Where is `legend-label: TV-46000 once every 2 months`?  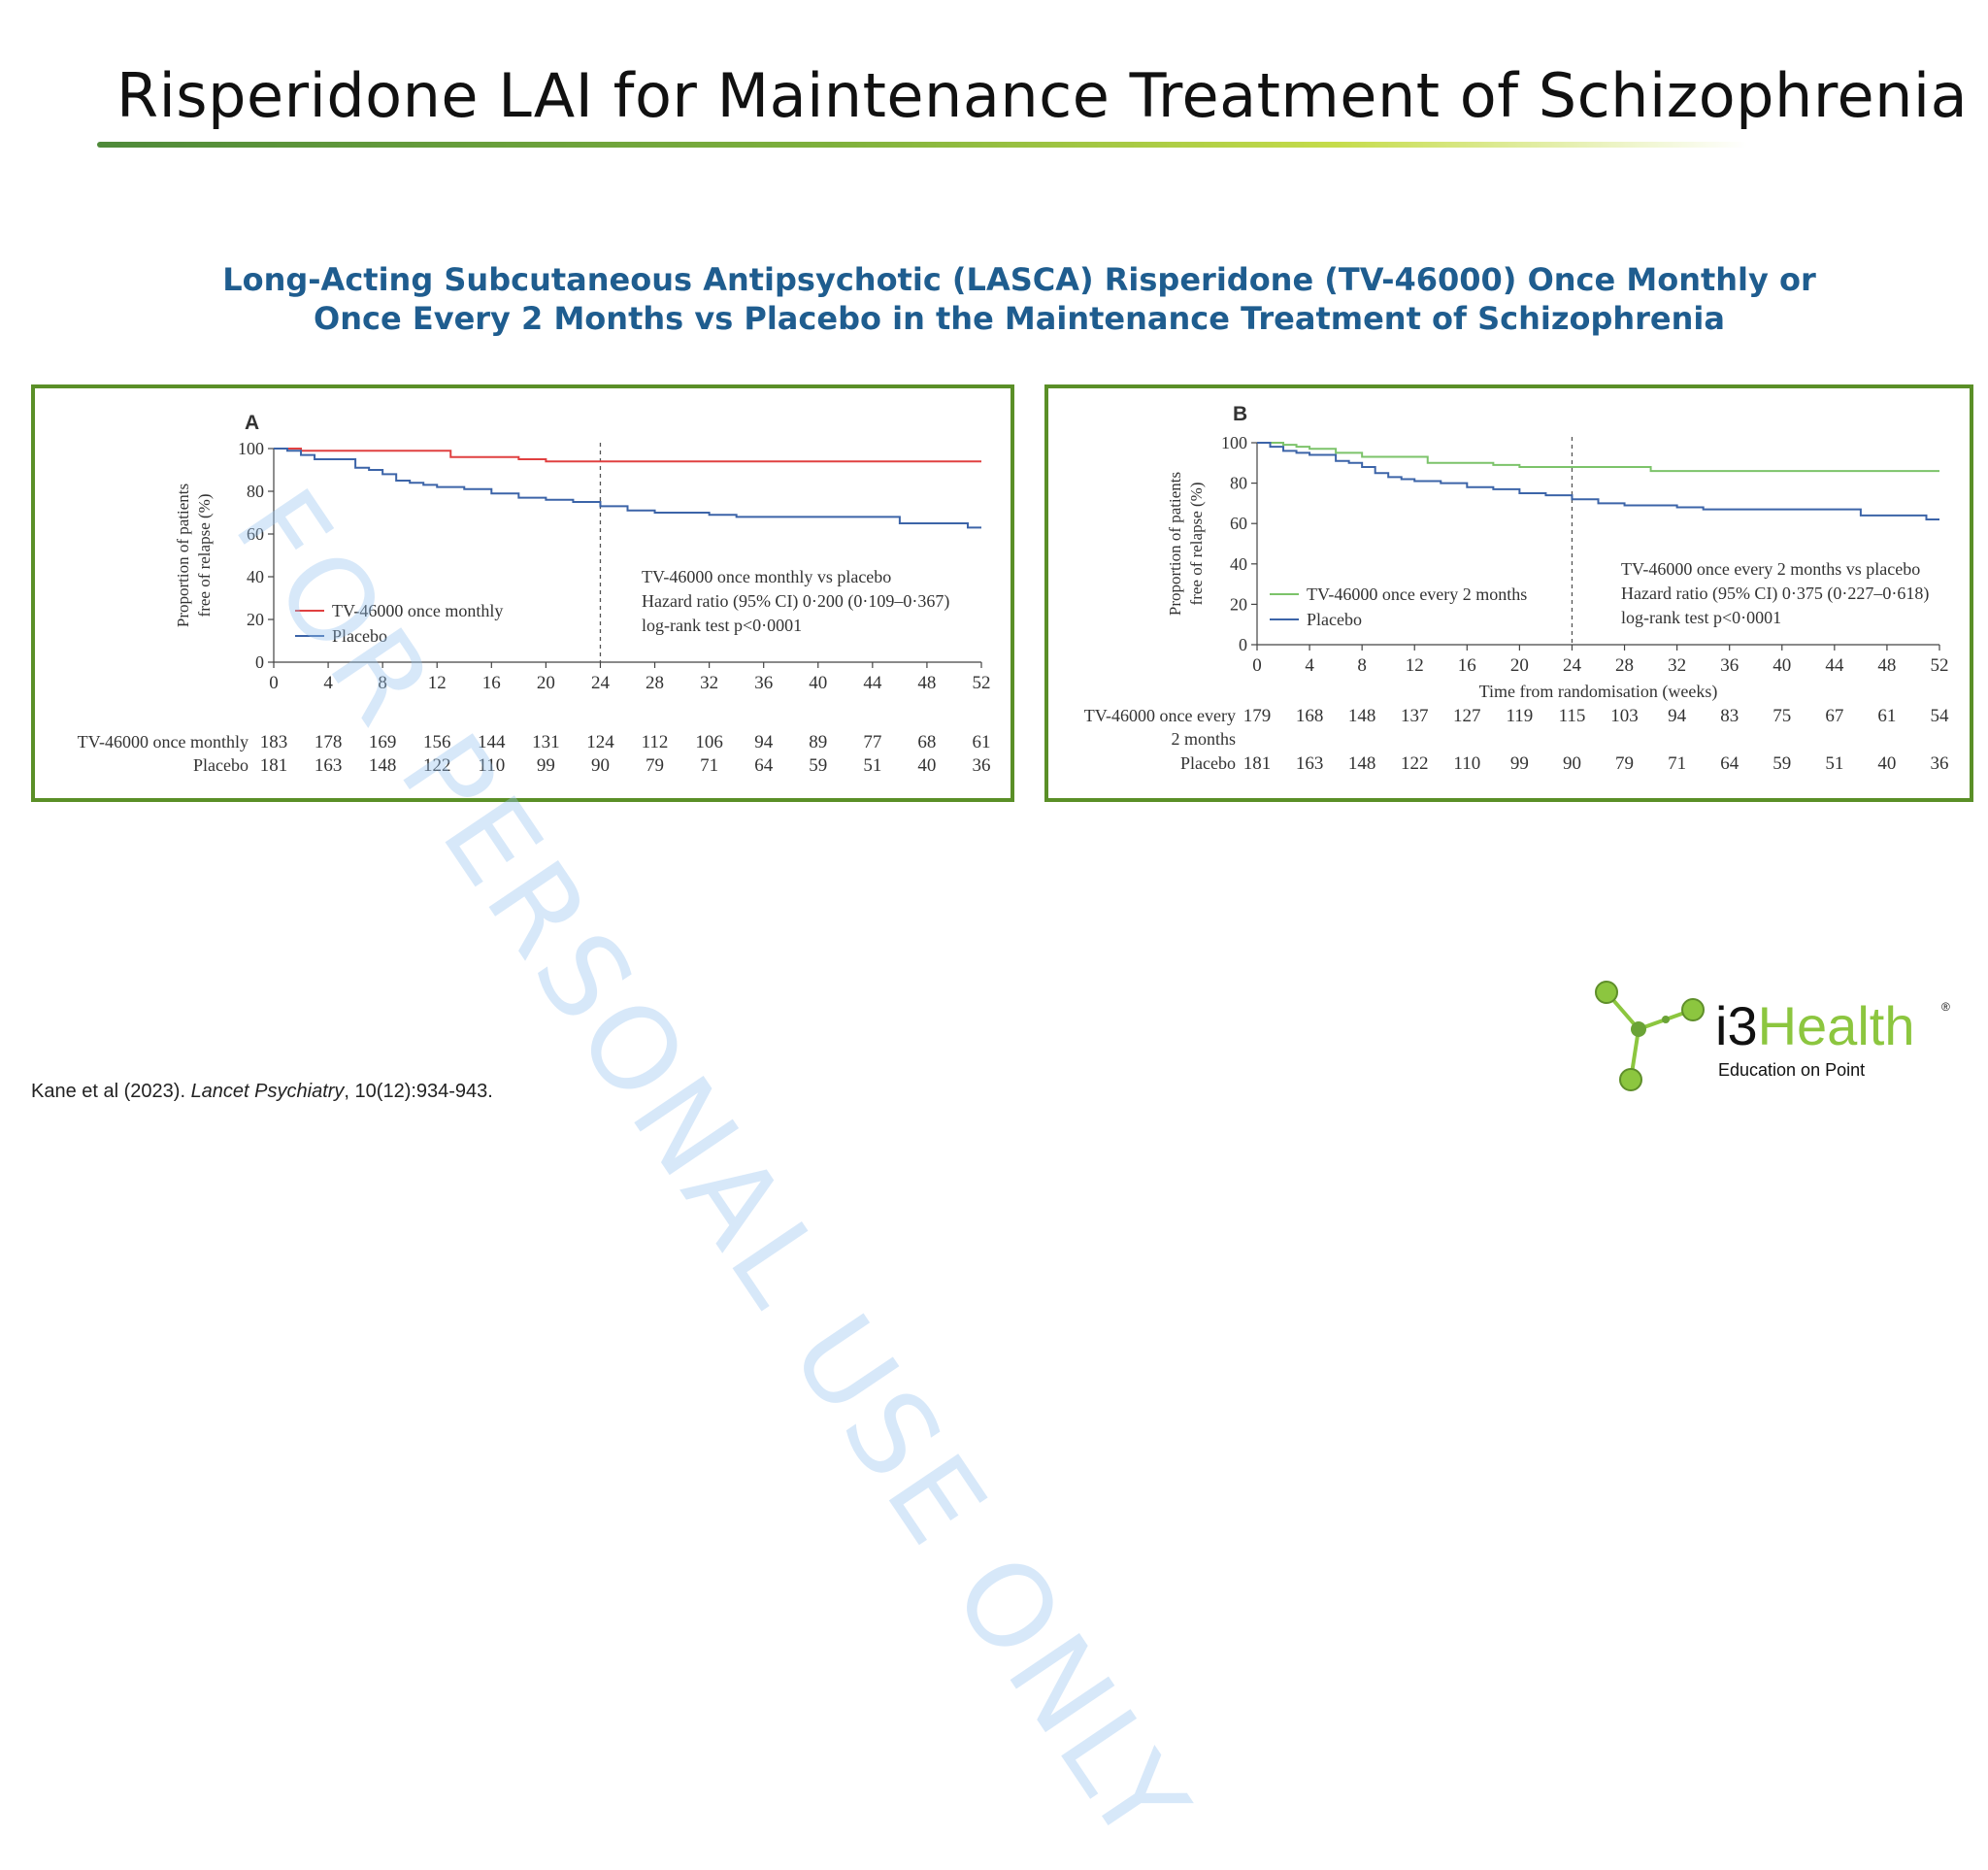 legend-label: TV-46000 once every 2 months is located at coordinates (1417, 594).